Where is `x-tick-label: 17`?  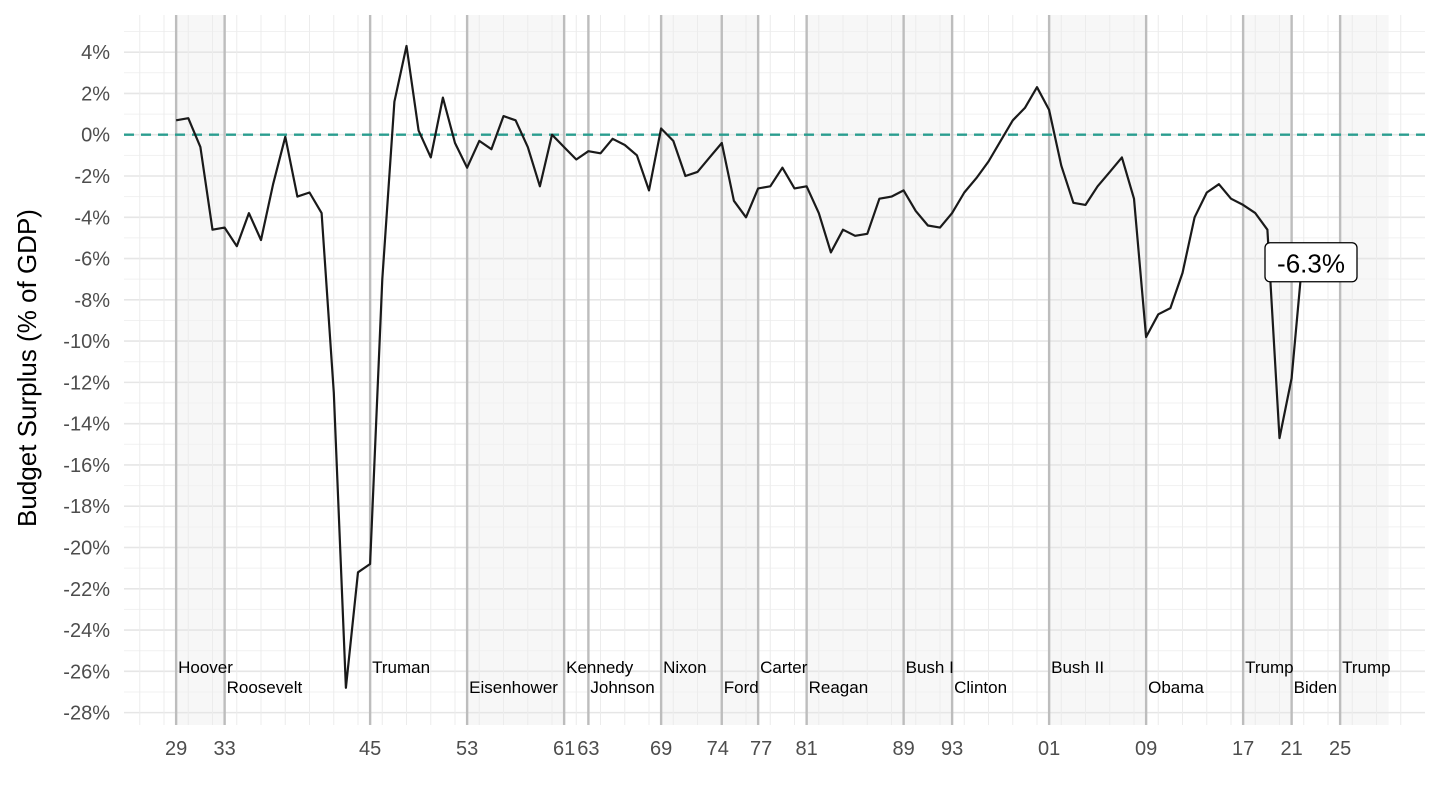
x-tick-label: 17 is located at coordinates (1243, 749).